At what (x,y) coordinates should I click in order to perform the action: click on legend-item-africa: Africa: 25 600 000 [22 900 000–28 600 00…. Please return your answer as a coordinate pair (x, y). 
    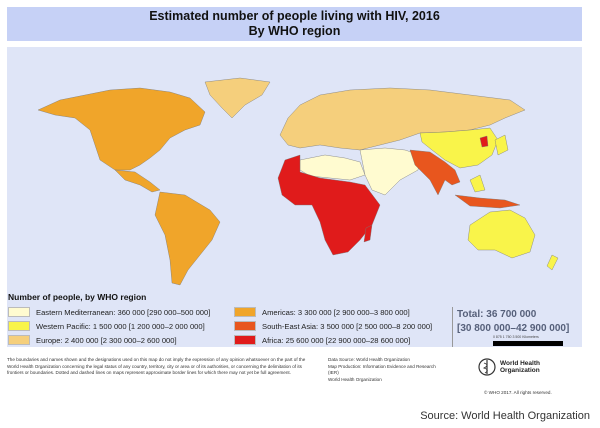
    Looking at the image, I should click on (322, 340).